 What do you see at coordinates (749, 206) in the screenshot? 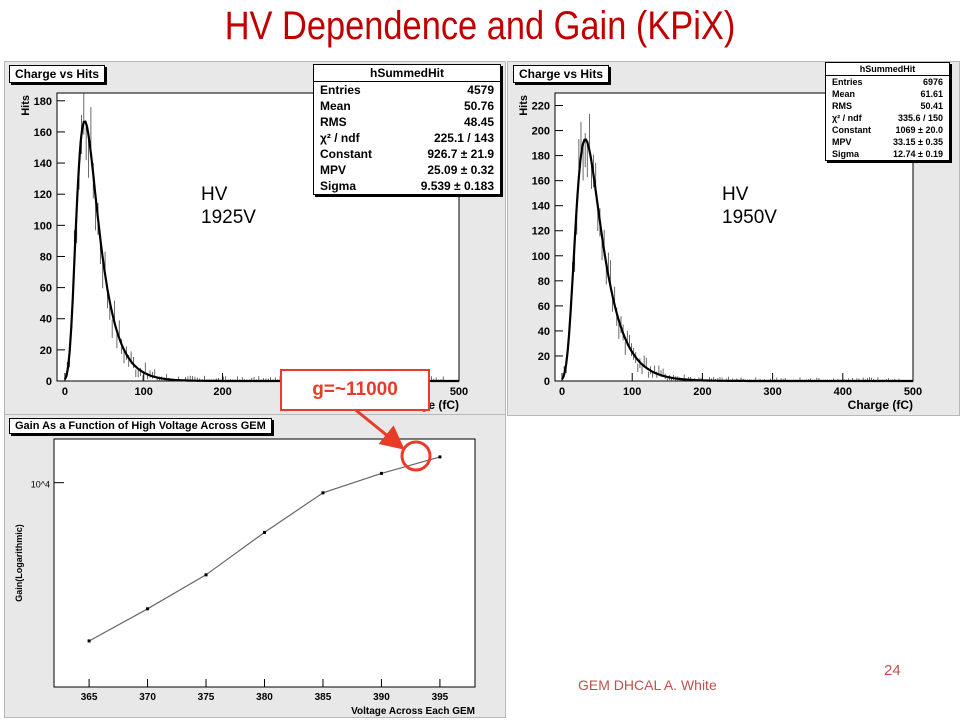
I see `hv-annotation: HV 1950V` at bounding box center [749, 206].